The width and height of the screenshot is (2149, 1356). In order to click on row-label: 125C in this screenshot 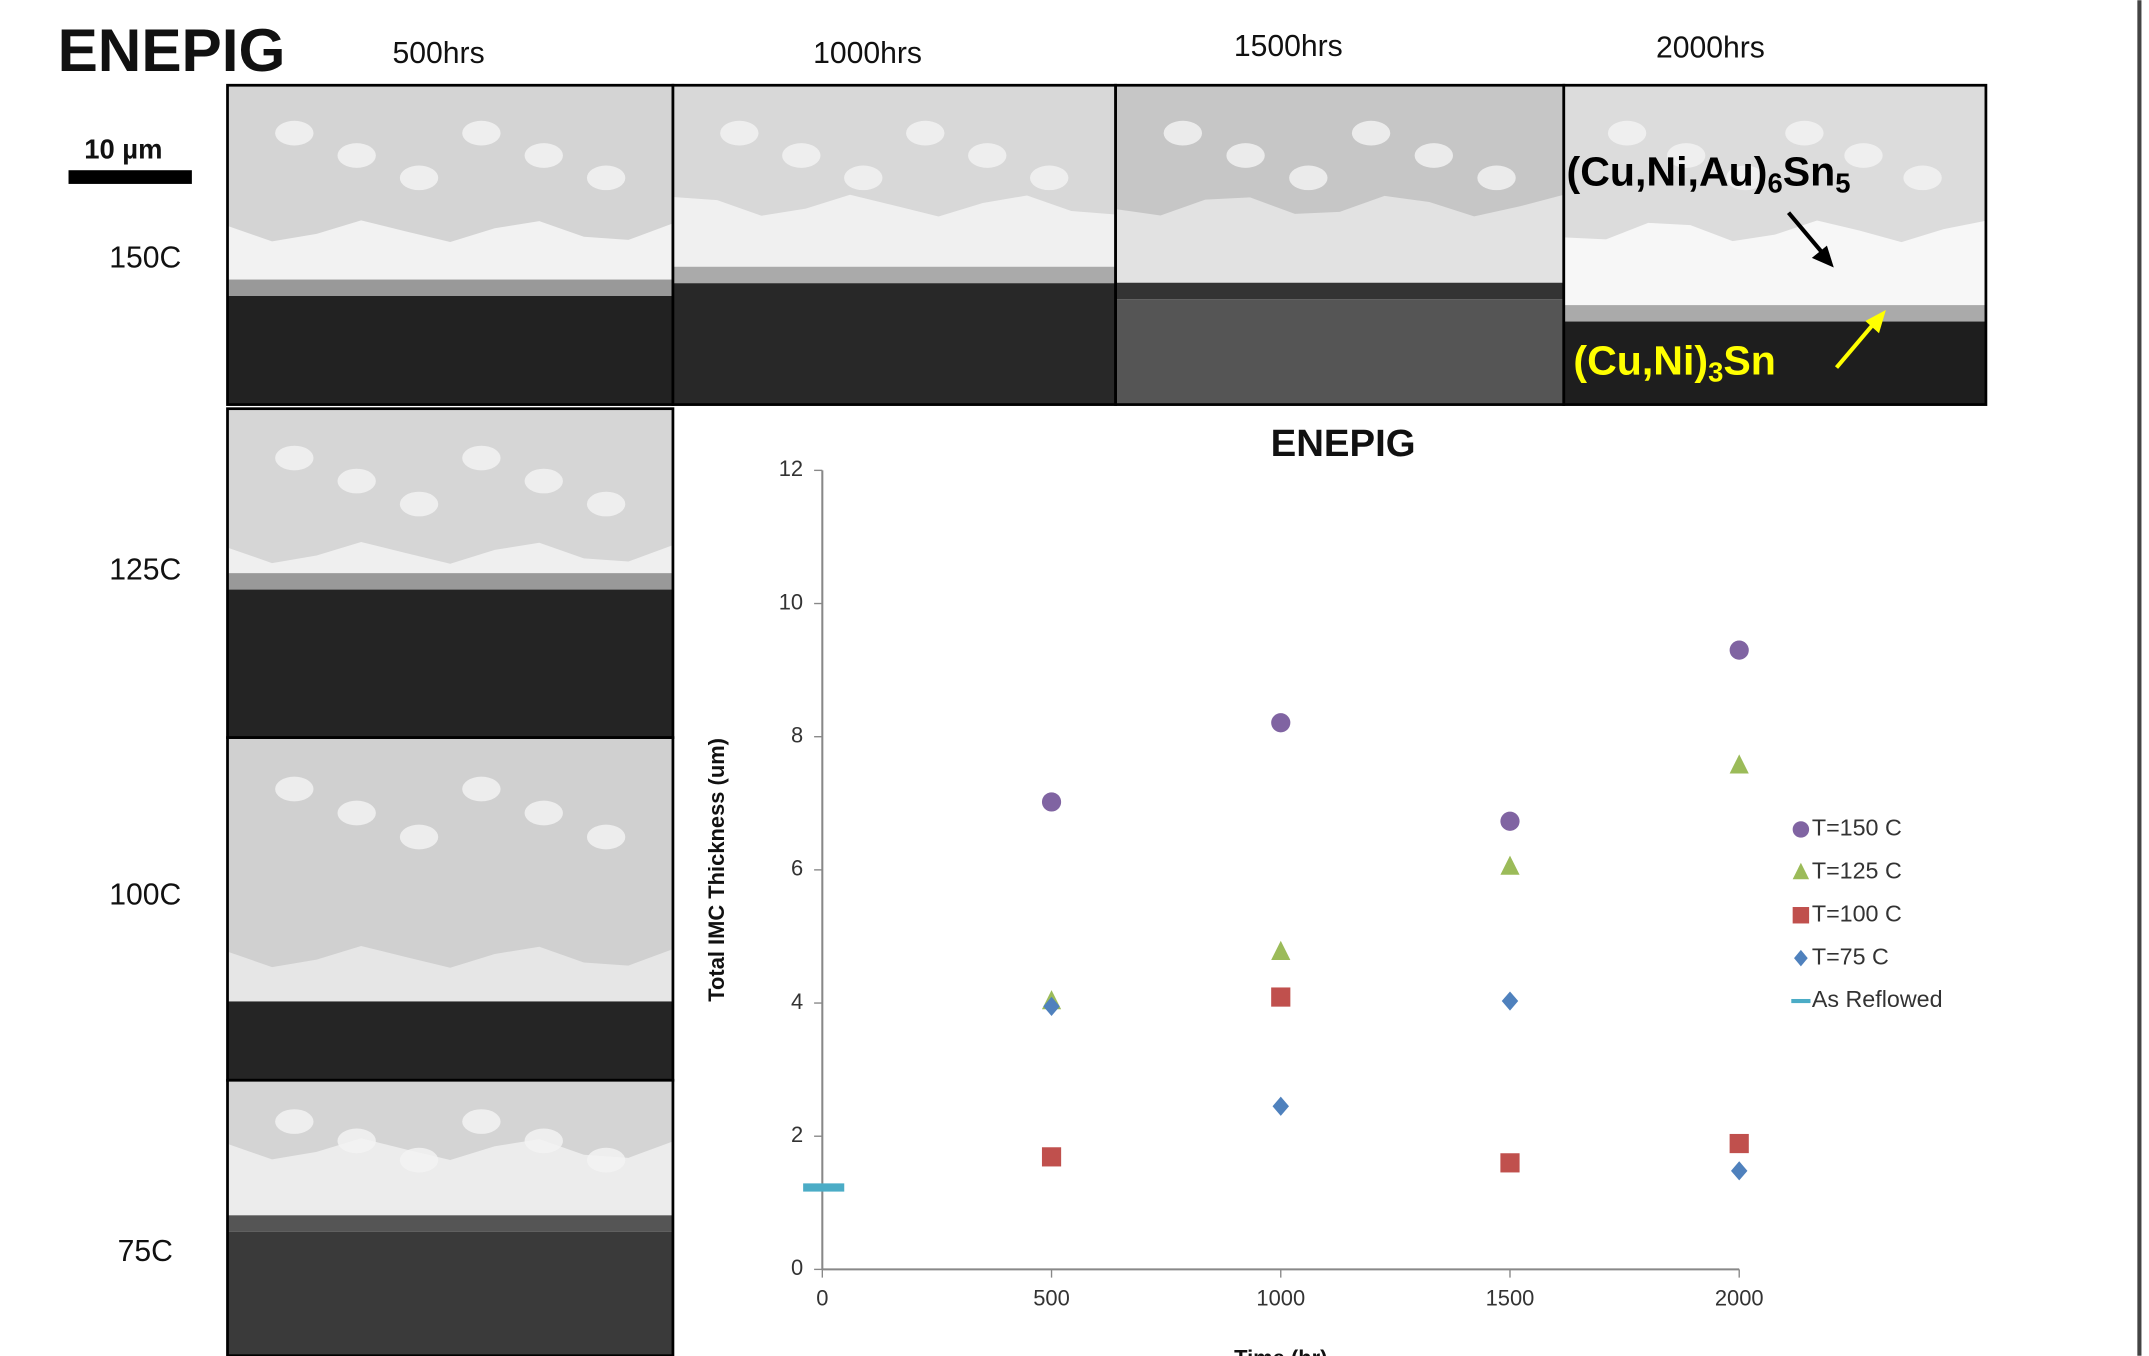, I will do `click(145, 570)`.